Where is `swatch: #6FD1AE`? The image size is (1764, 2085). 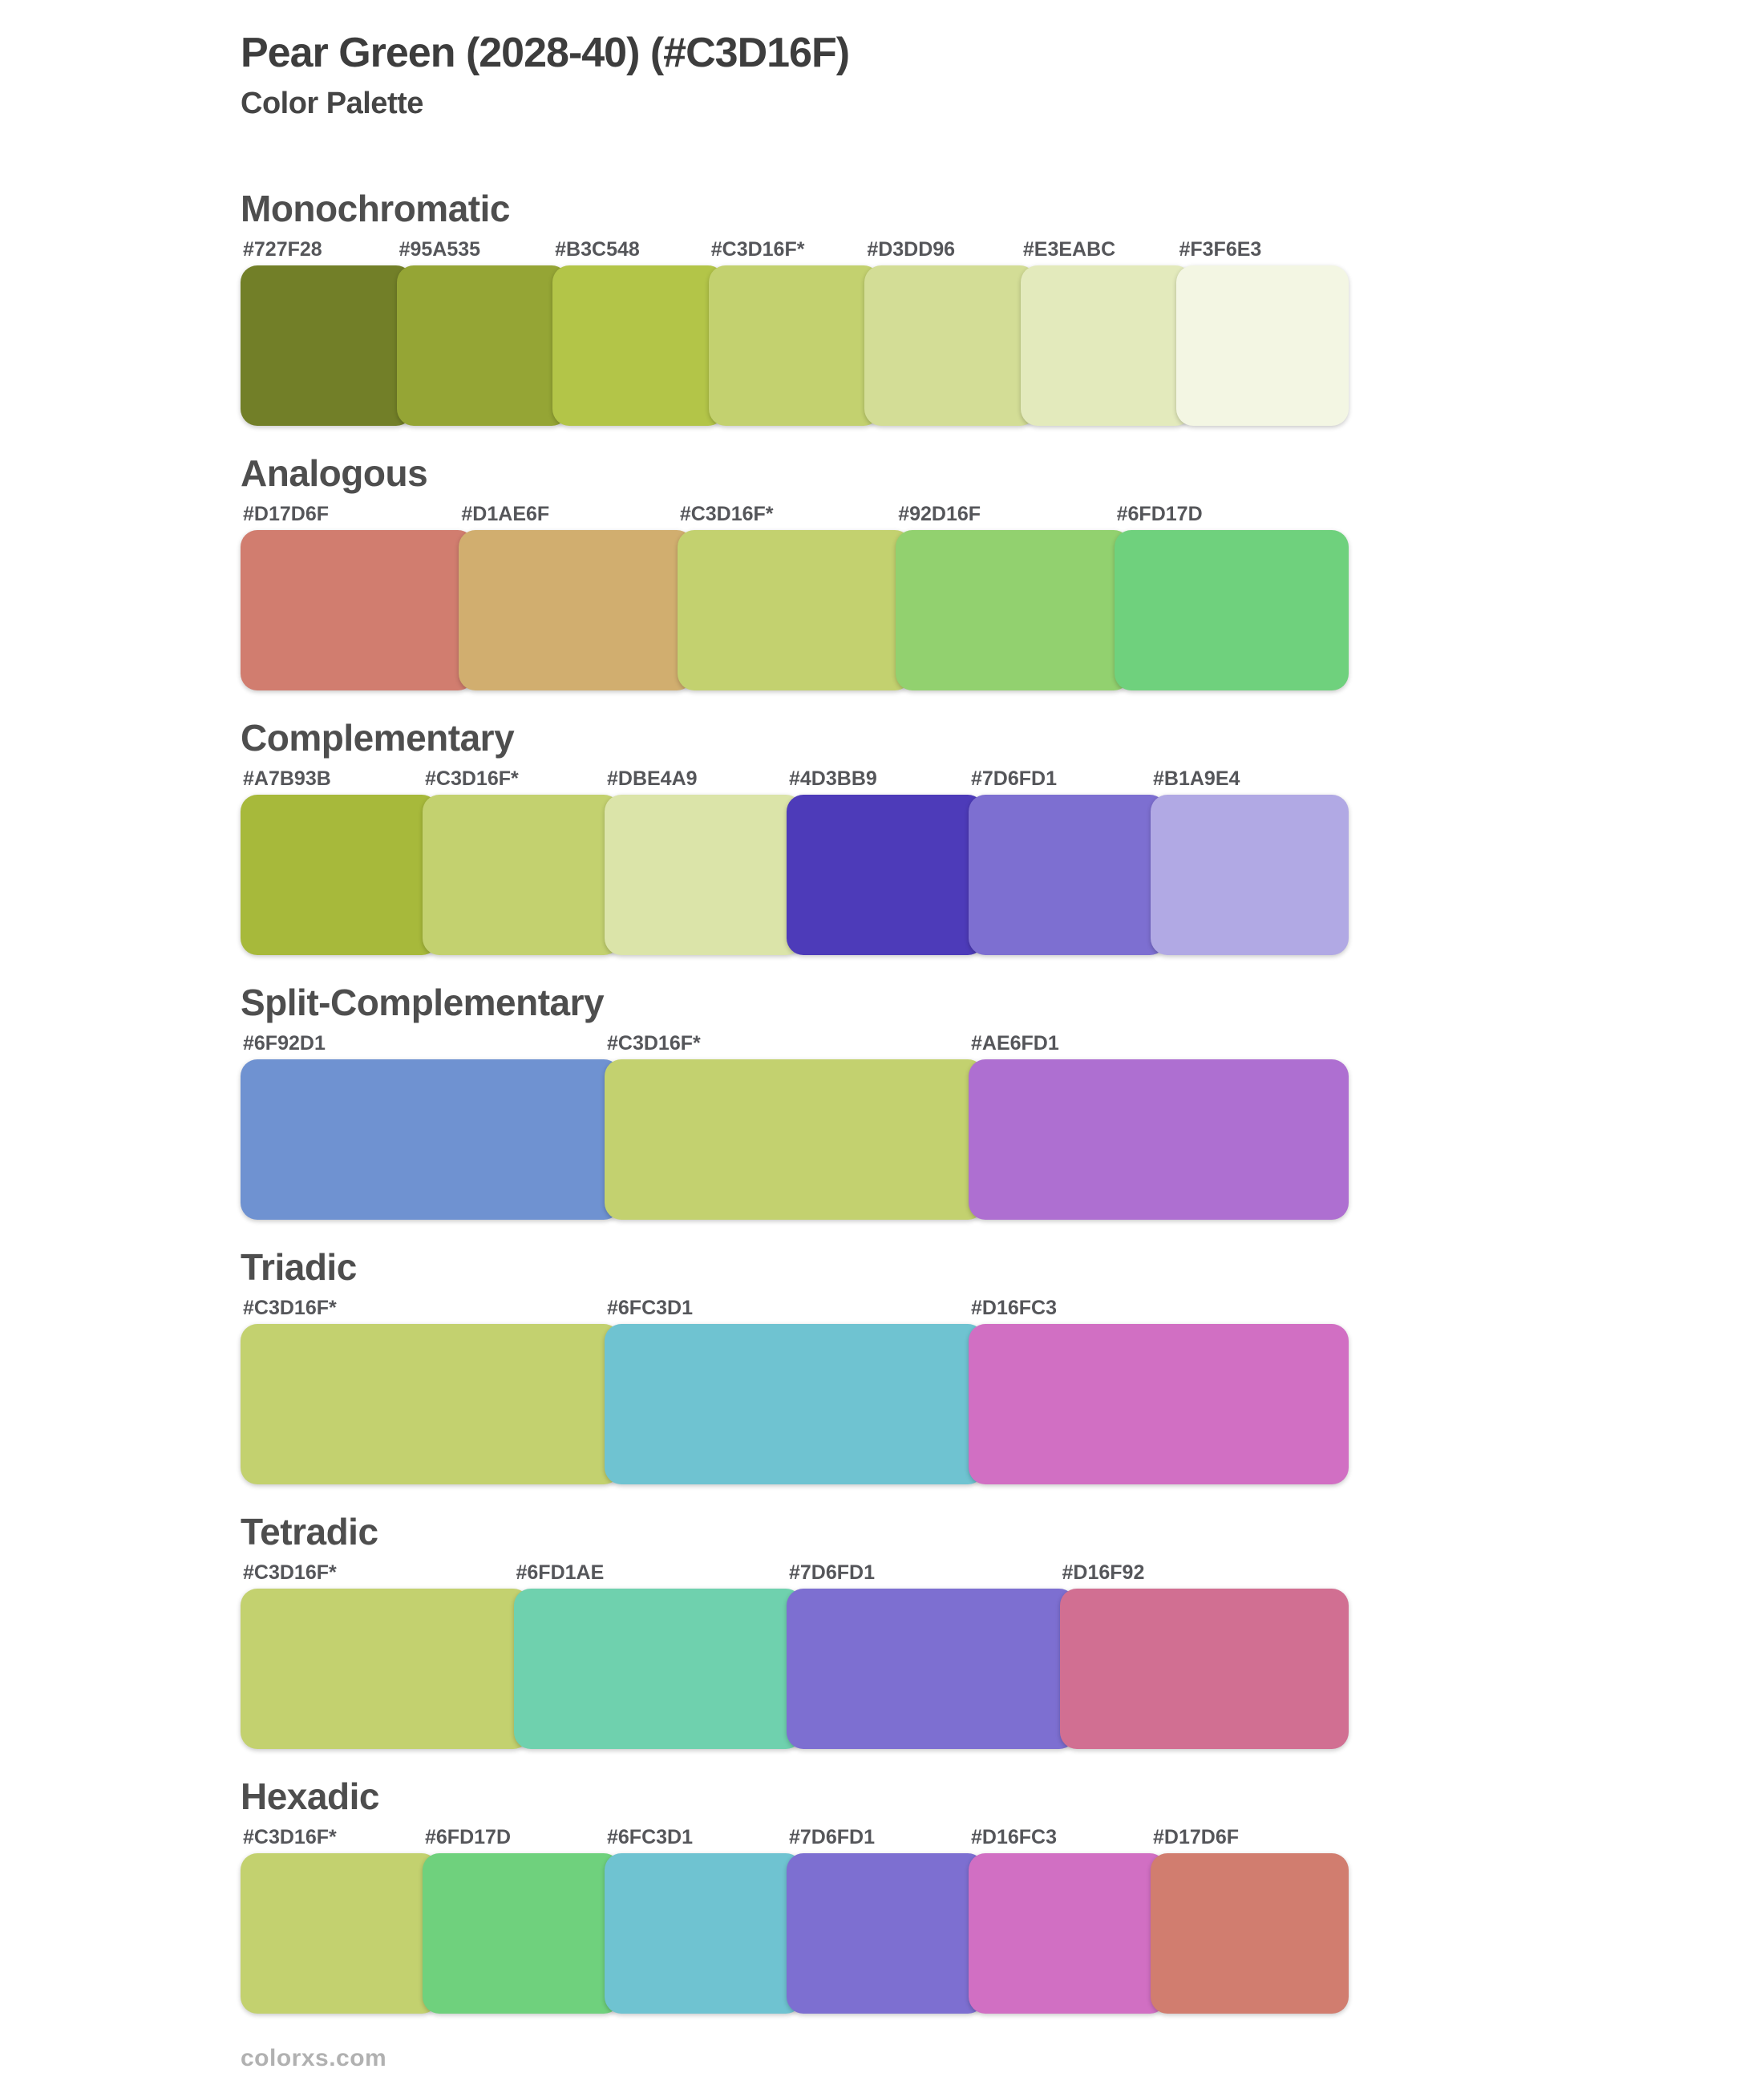
swatch: #6FD1AE is located at coordinates (658, 1655).